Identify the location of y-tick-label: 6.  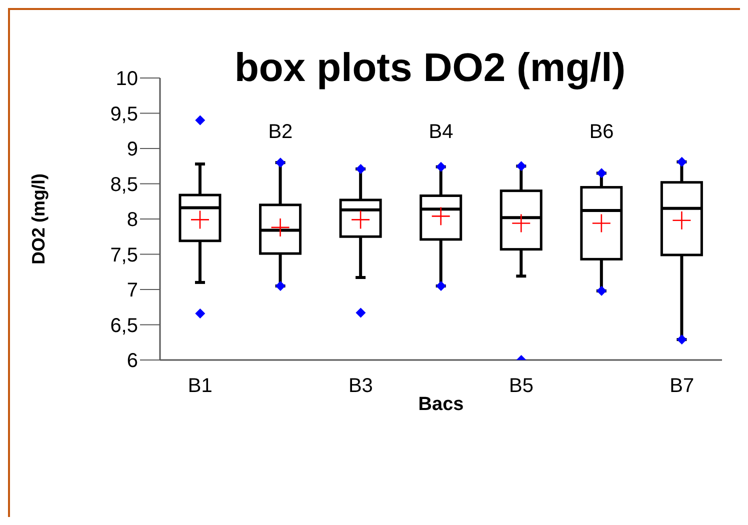
(132, 361).